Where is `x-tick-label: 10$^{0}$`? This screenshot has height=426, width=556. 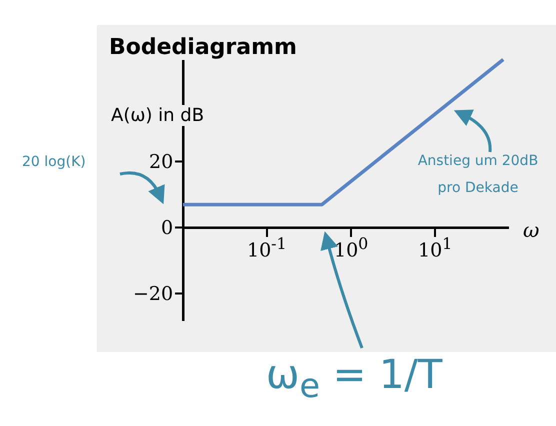
x-tick-label: 10$^{0}$ is located at coordinates (351, 247).